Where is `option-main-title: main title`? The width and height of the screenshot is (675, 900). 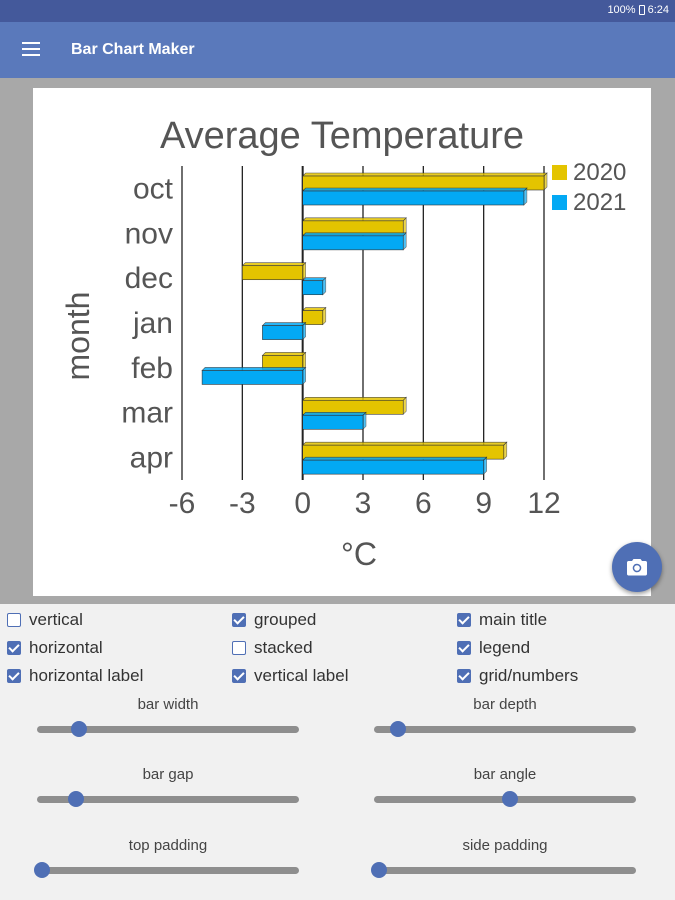
option-main-title: main title is located at coordinates (502, 620).